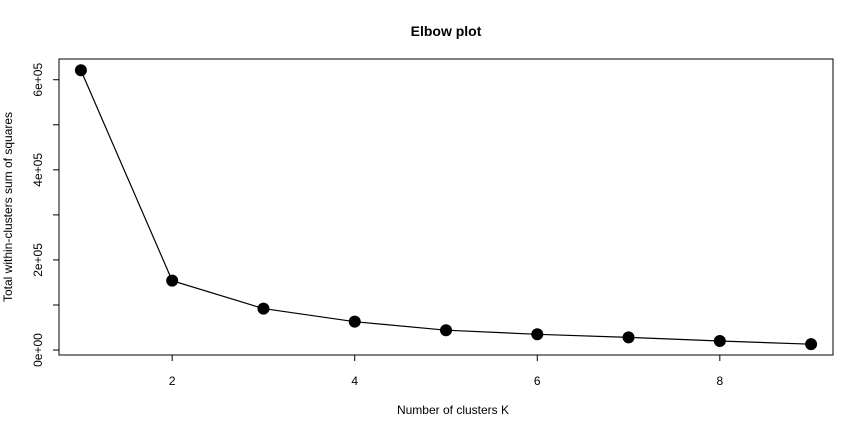 Image resolution: width=864 pixels, height=432 pixels. What do you see at coordinates (8, 207) in the screenshot?
I see `y-axis-title: Total within-clusters sum of squares` at bounding box center [8, 207].